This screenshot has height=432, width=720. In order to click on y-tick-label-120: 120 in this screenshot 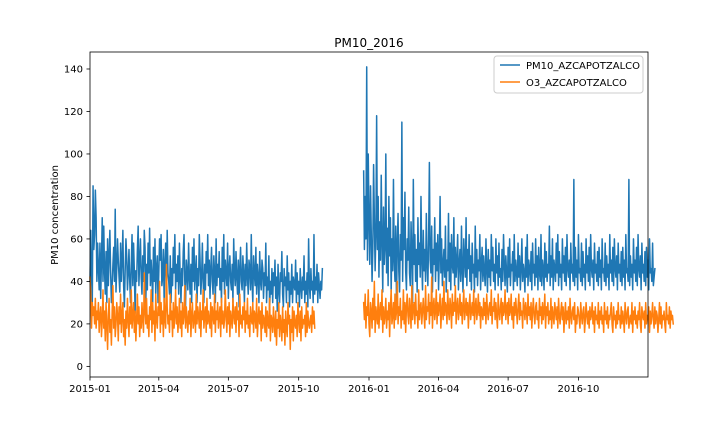, I will do `click(73, 112)`.